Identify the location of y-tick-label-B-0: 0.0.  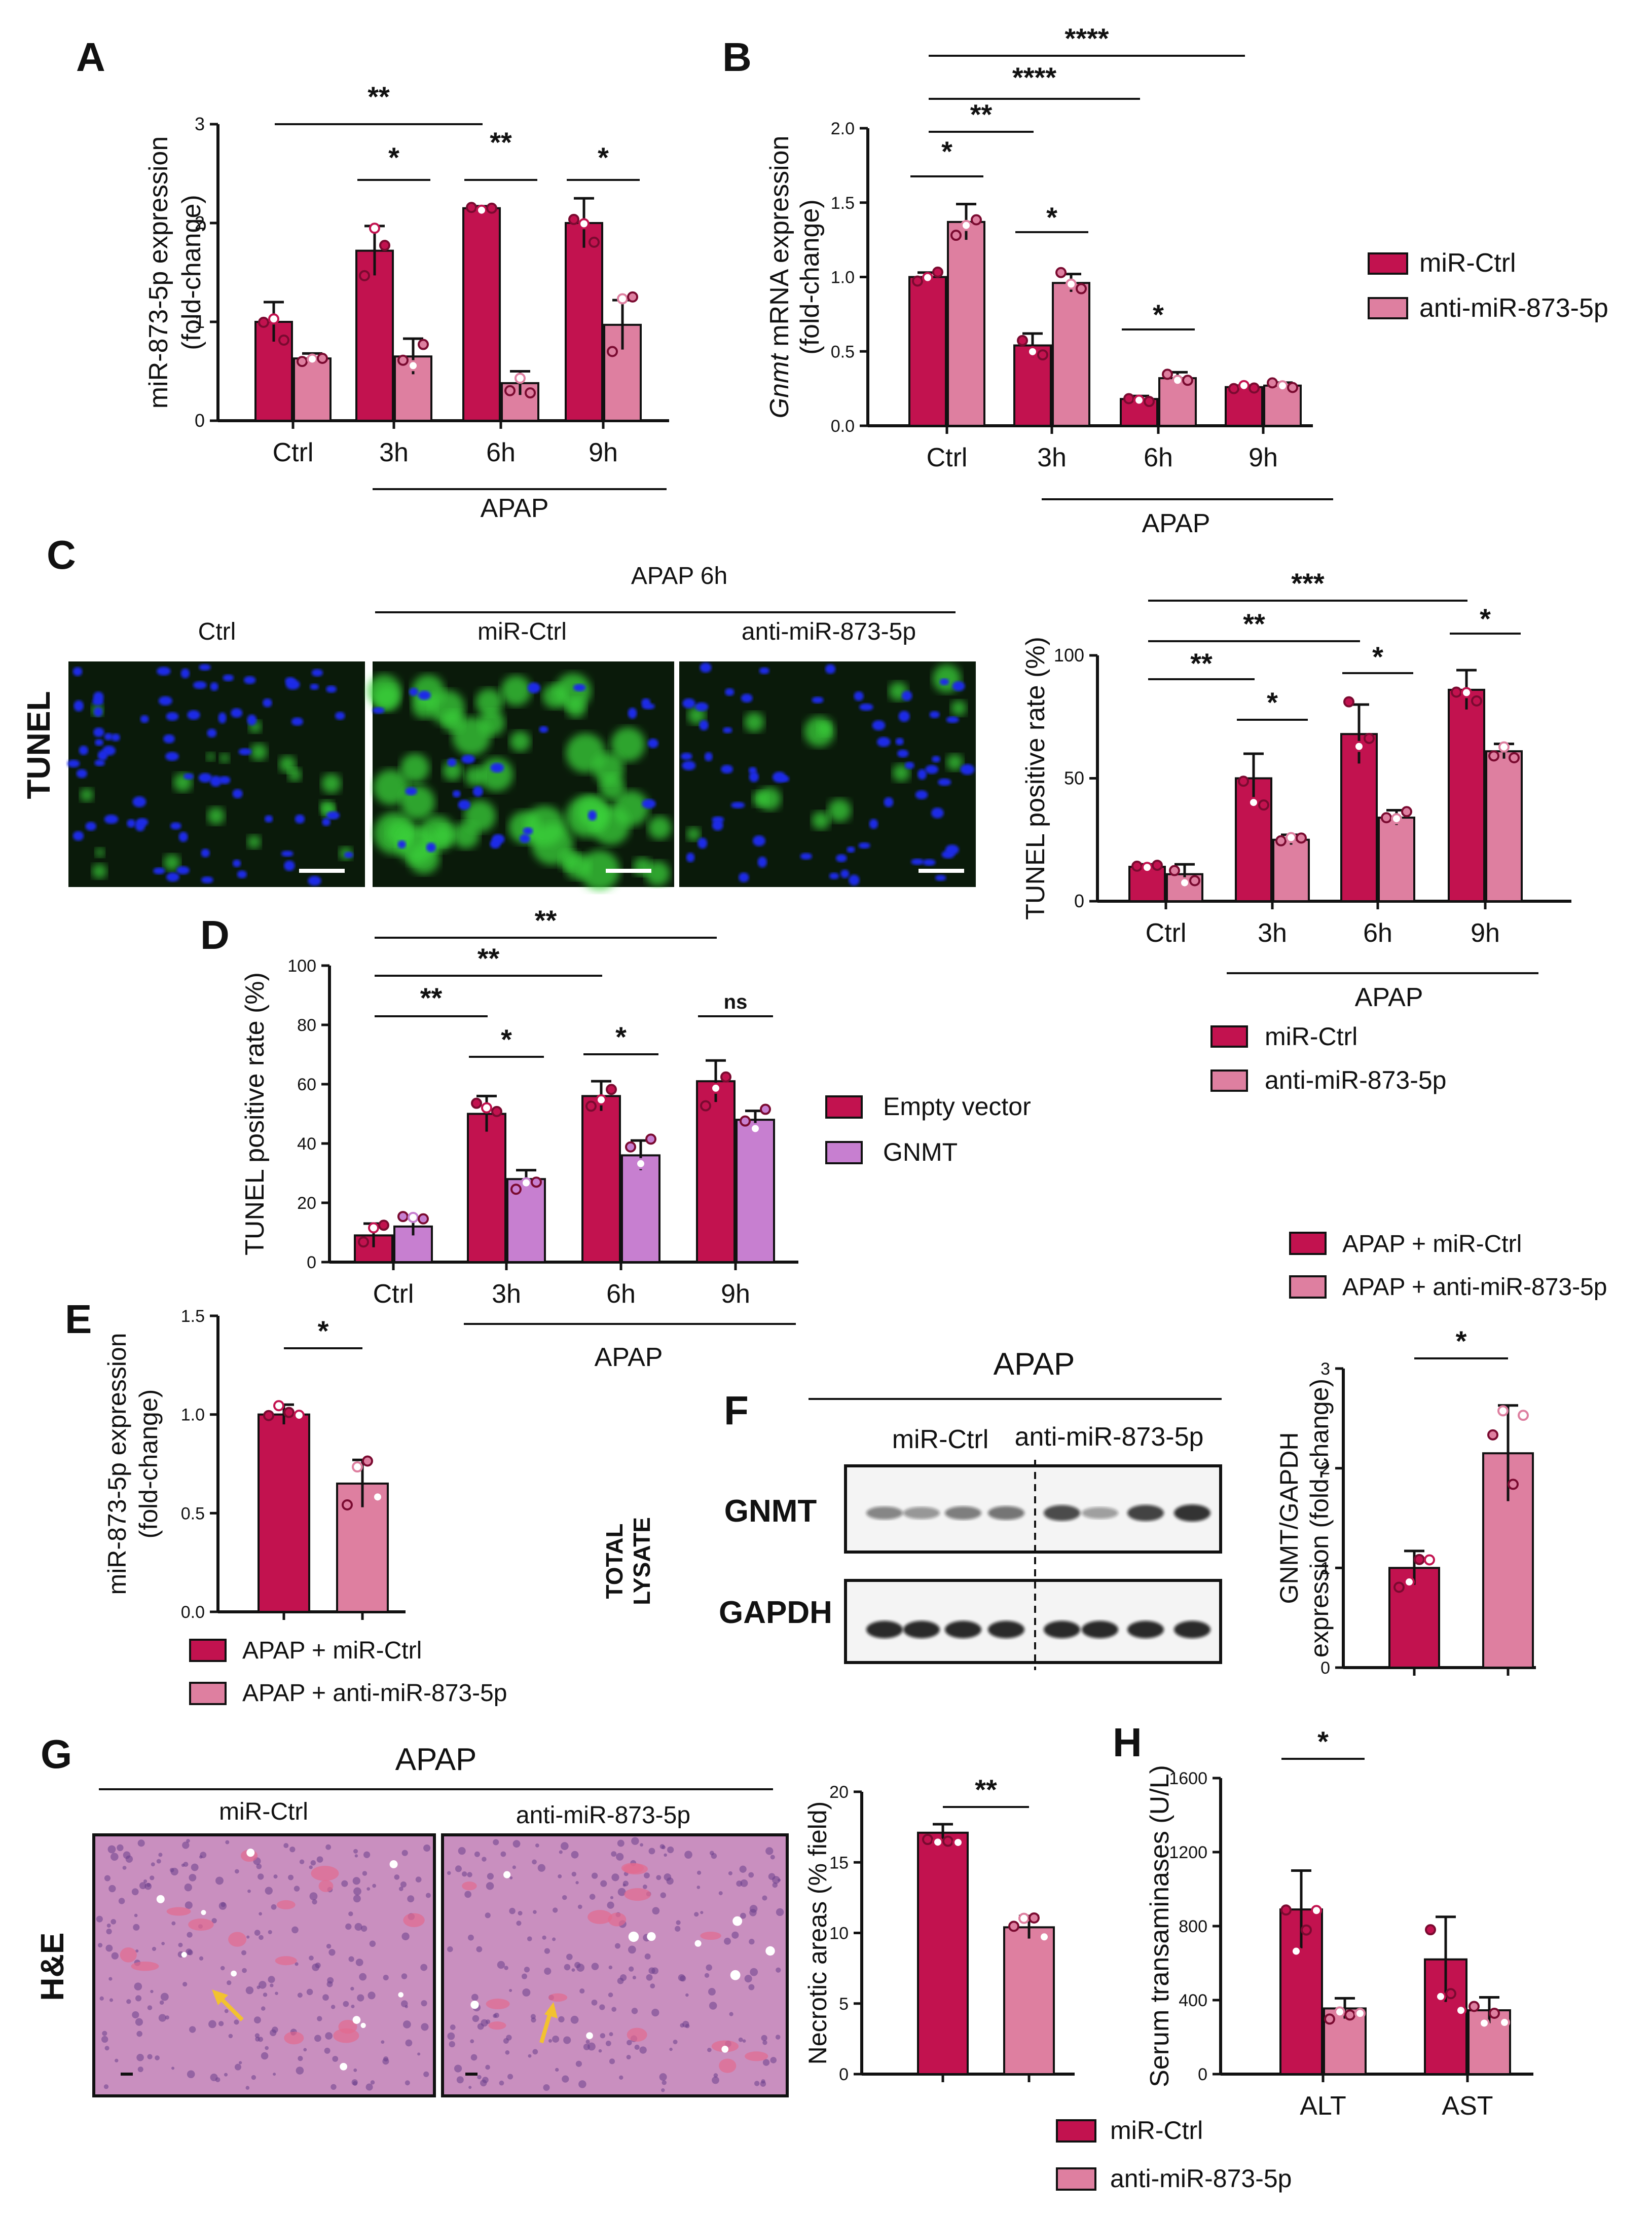
(843, 426).